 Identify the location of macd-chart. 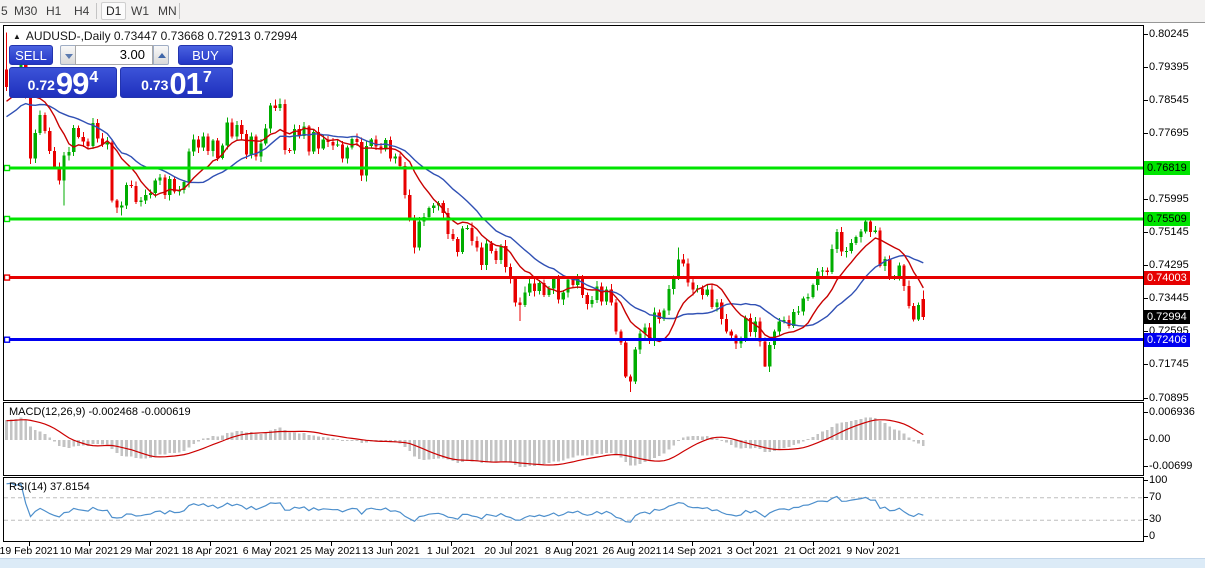
(465, 442).